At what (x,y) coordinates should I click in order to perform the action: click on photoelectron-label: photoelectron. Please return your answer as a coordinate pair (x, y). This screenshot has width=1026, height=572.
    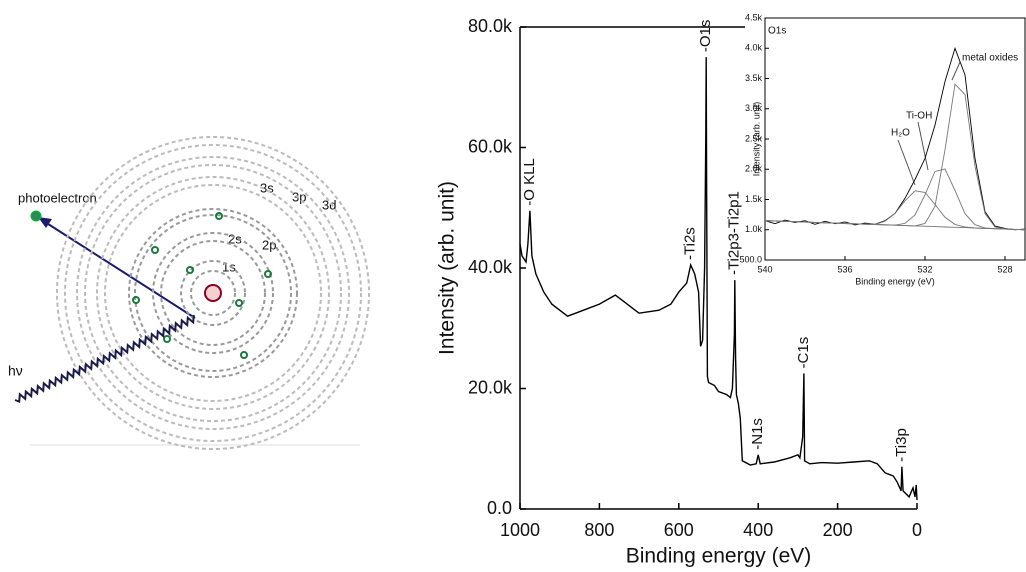
    Looking at the image, I should click on (57, 197).